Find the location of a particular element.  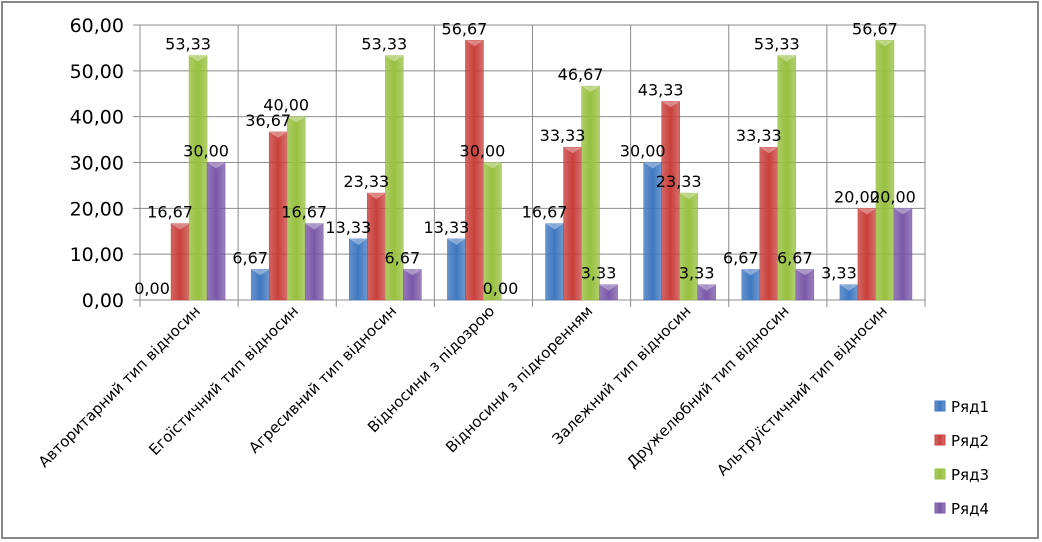

data-label: 33,33 is located at coordinates (563, 135).